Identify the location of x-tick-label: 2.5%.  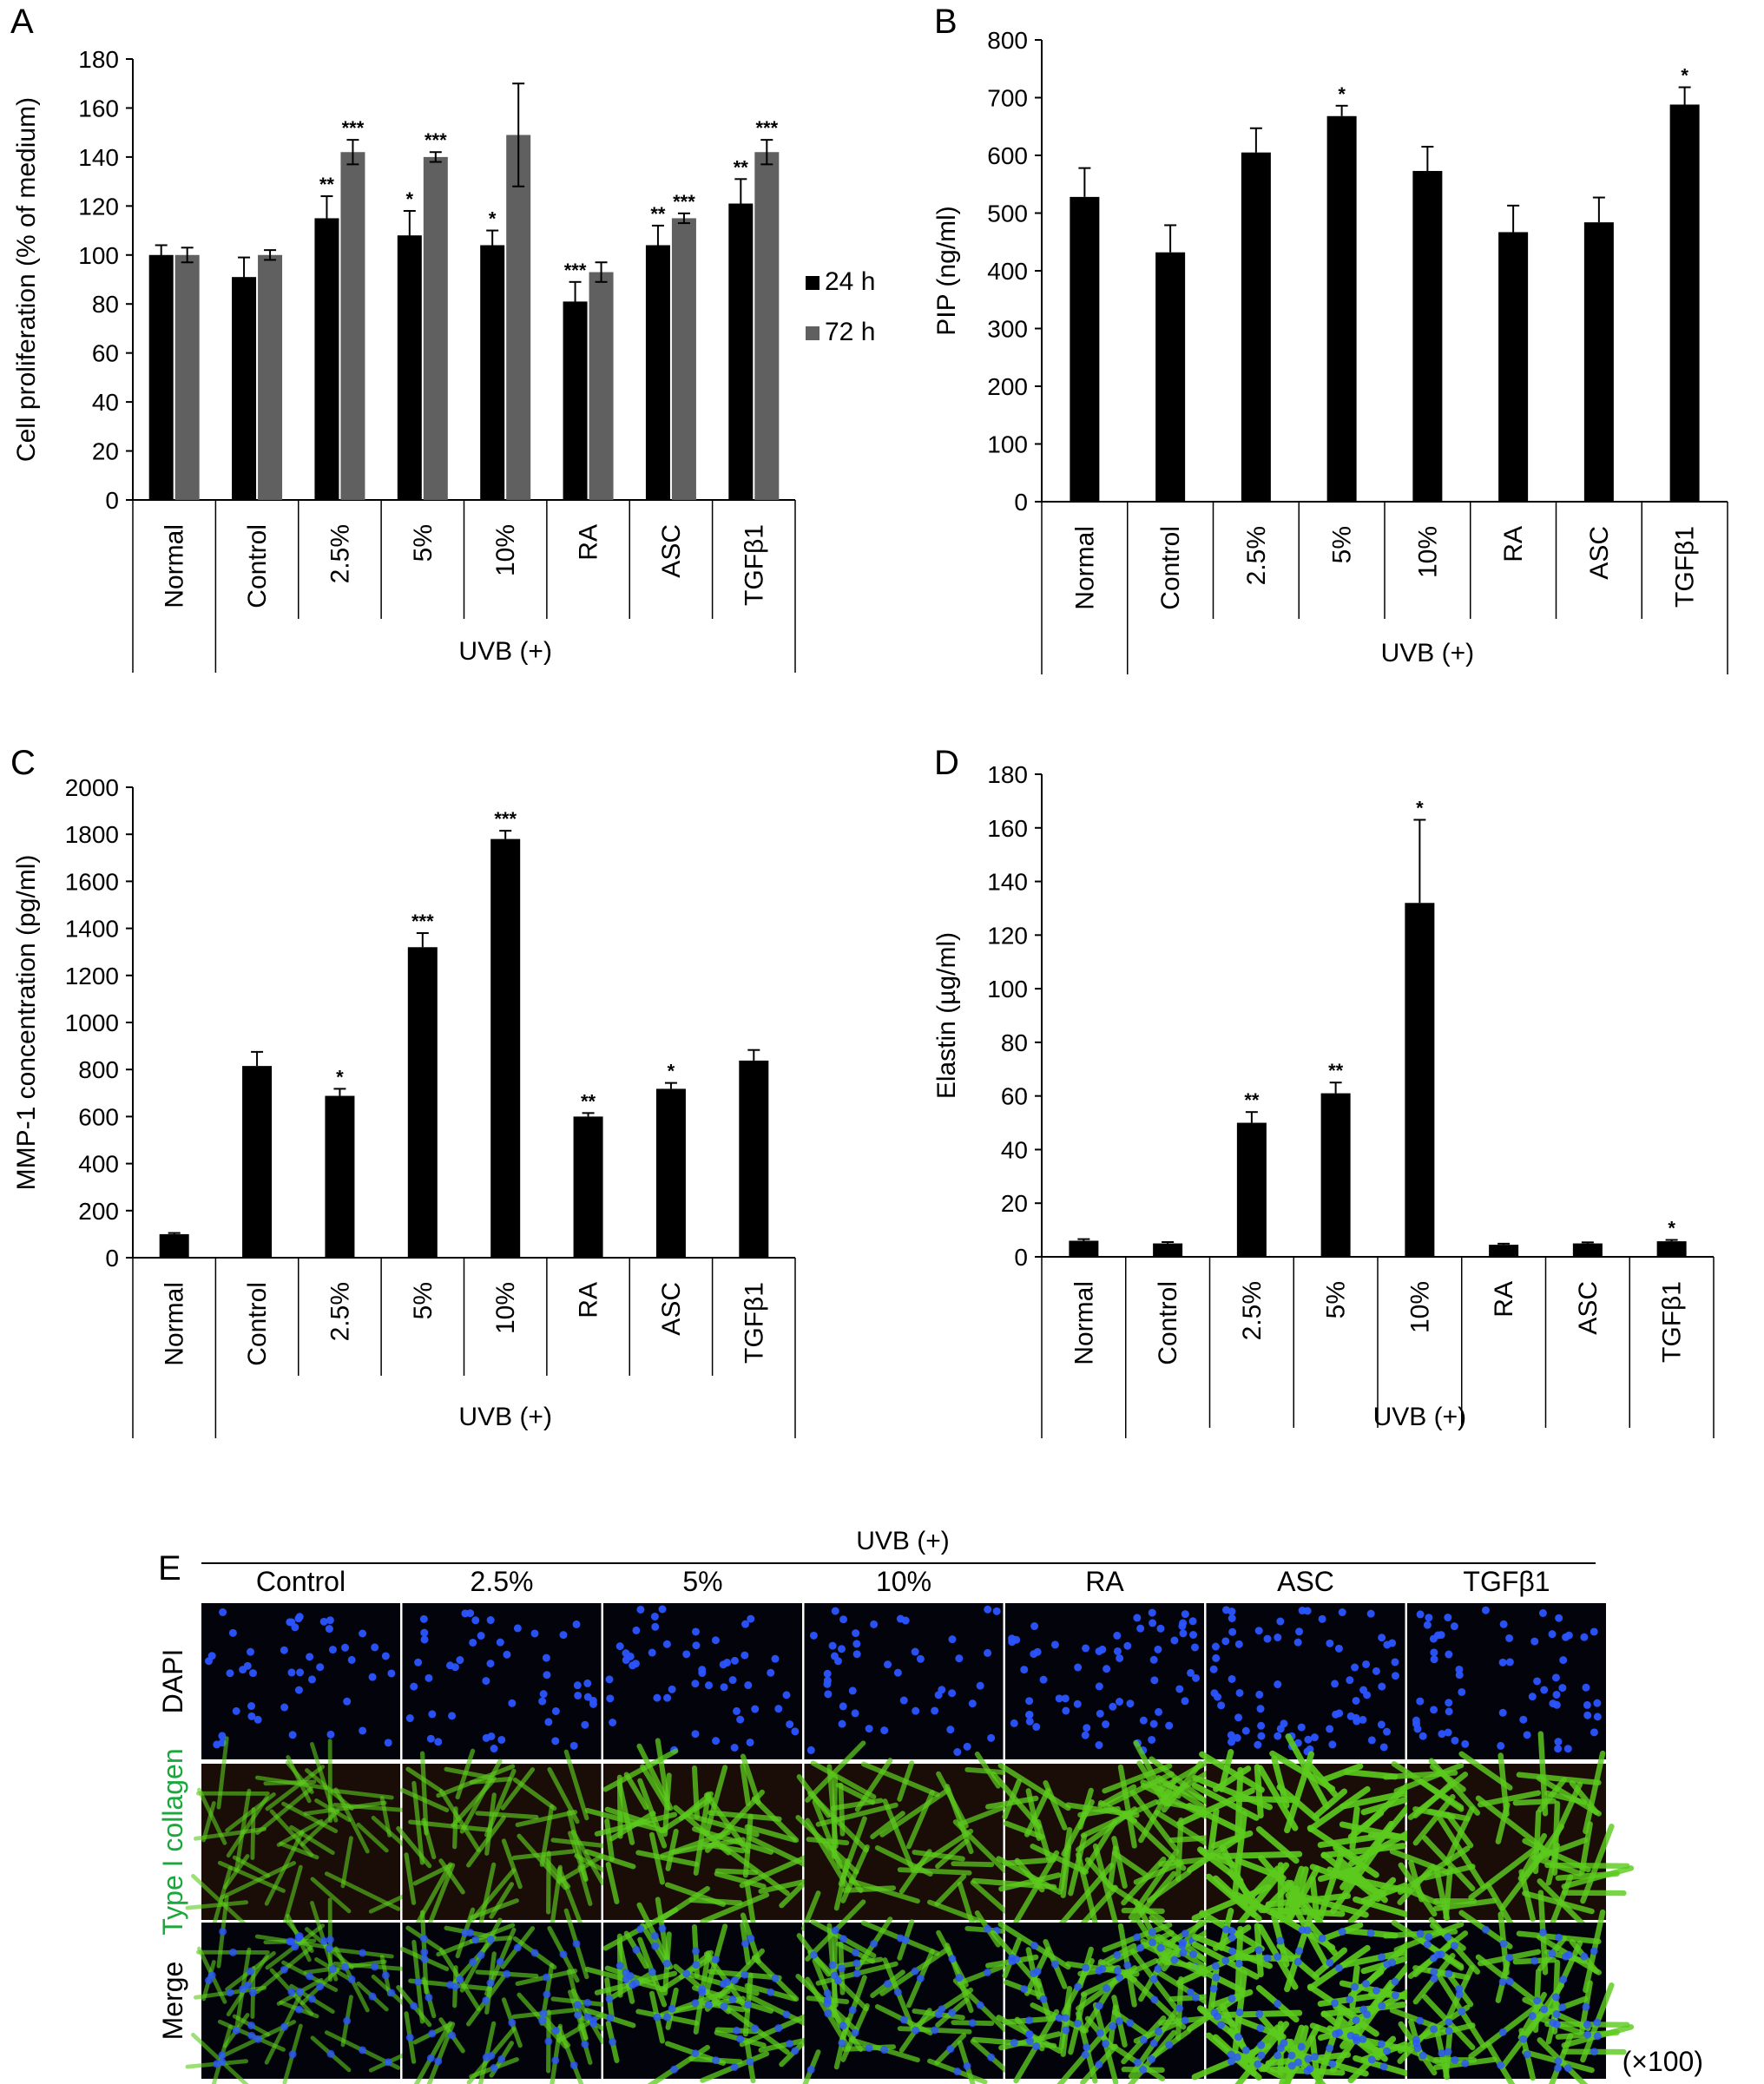
(340, 553).